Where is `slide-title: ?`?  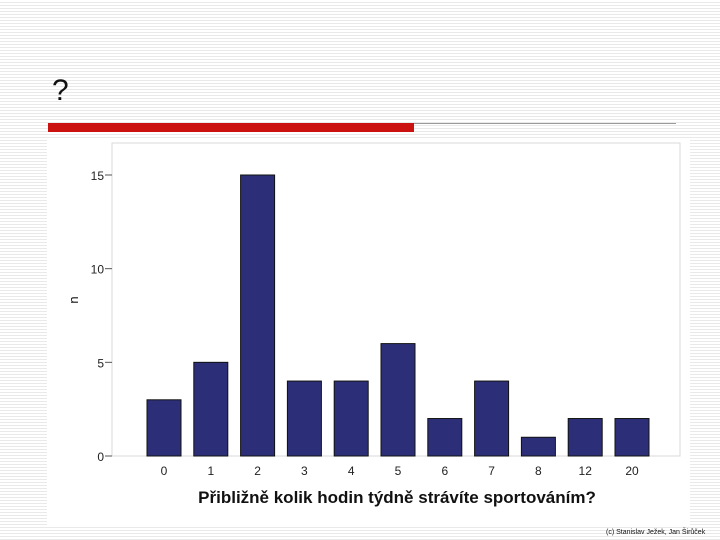
slide-title: ? is located at coordinates (60, 90).